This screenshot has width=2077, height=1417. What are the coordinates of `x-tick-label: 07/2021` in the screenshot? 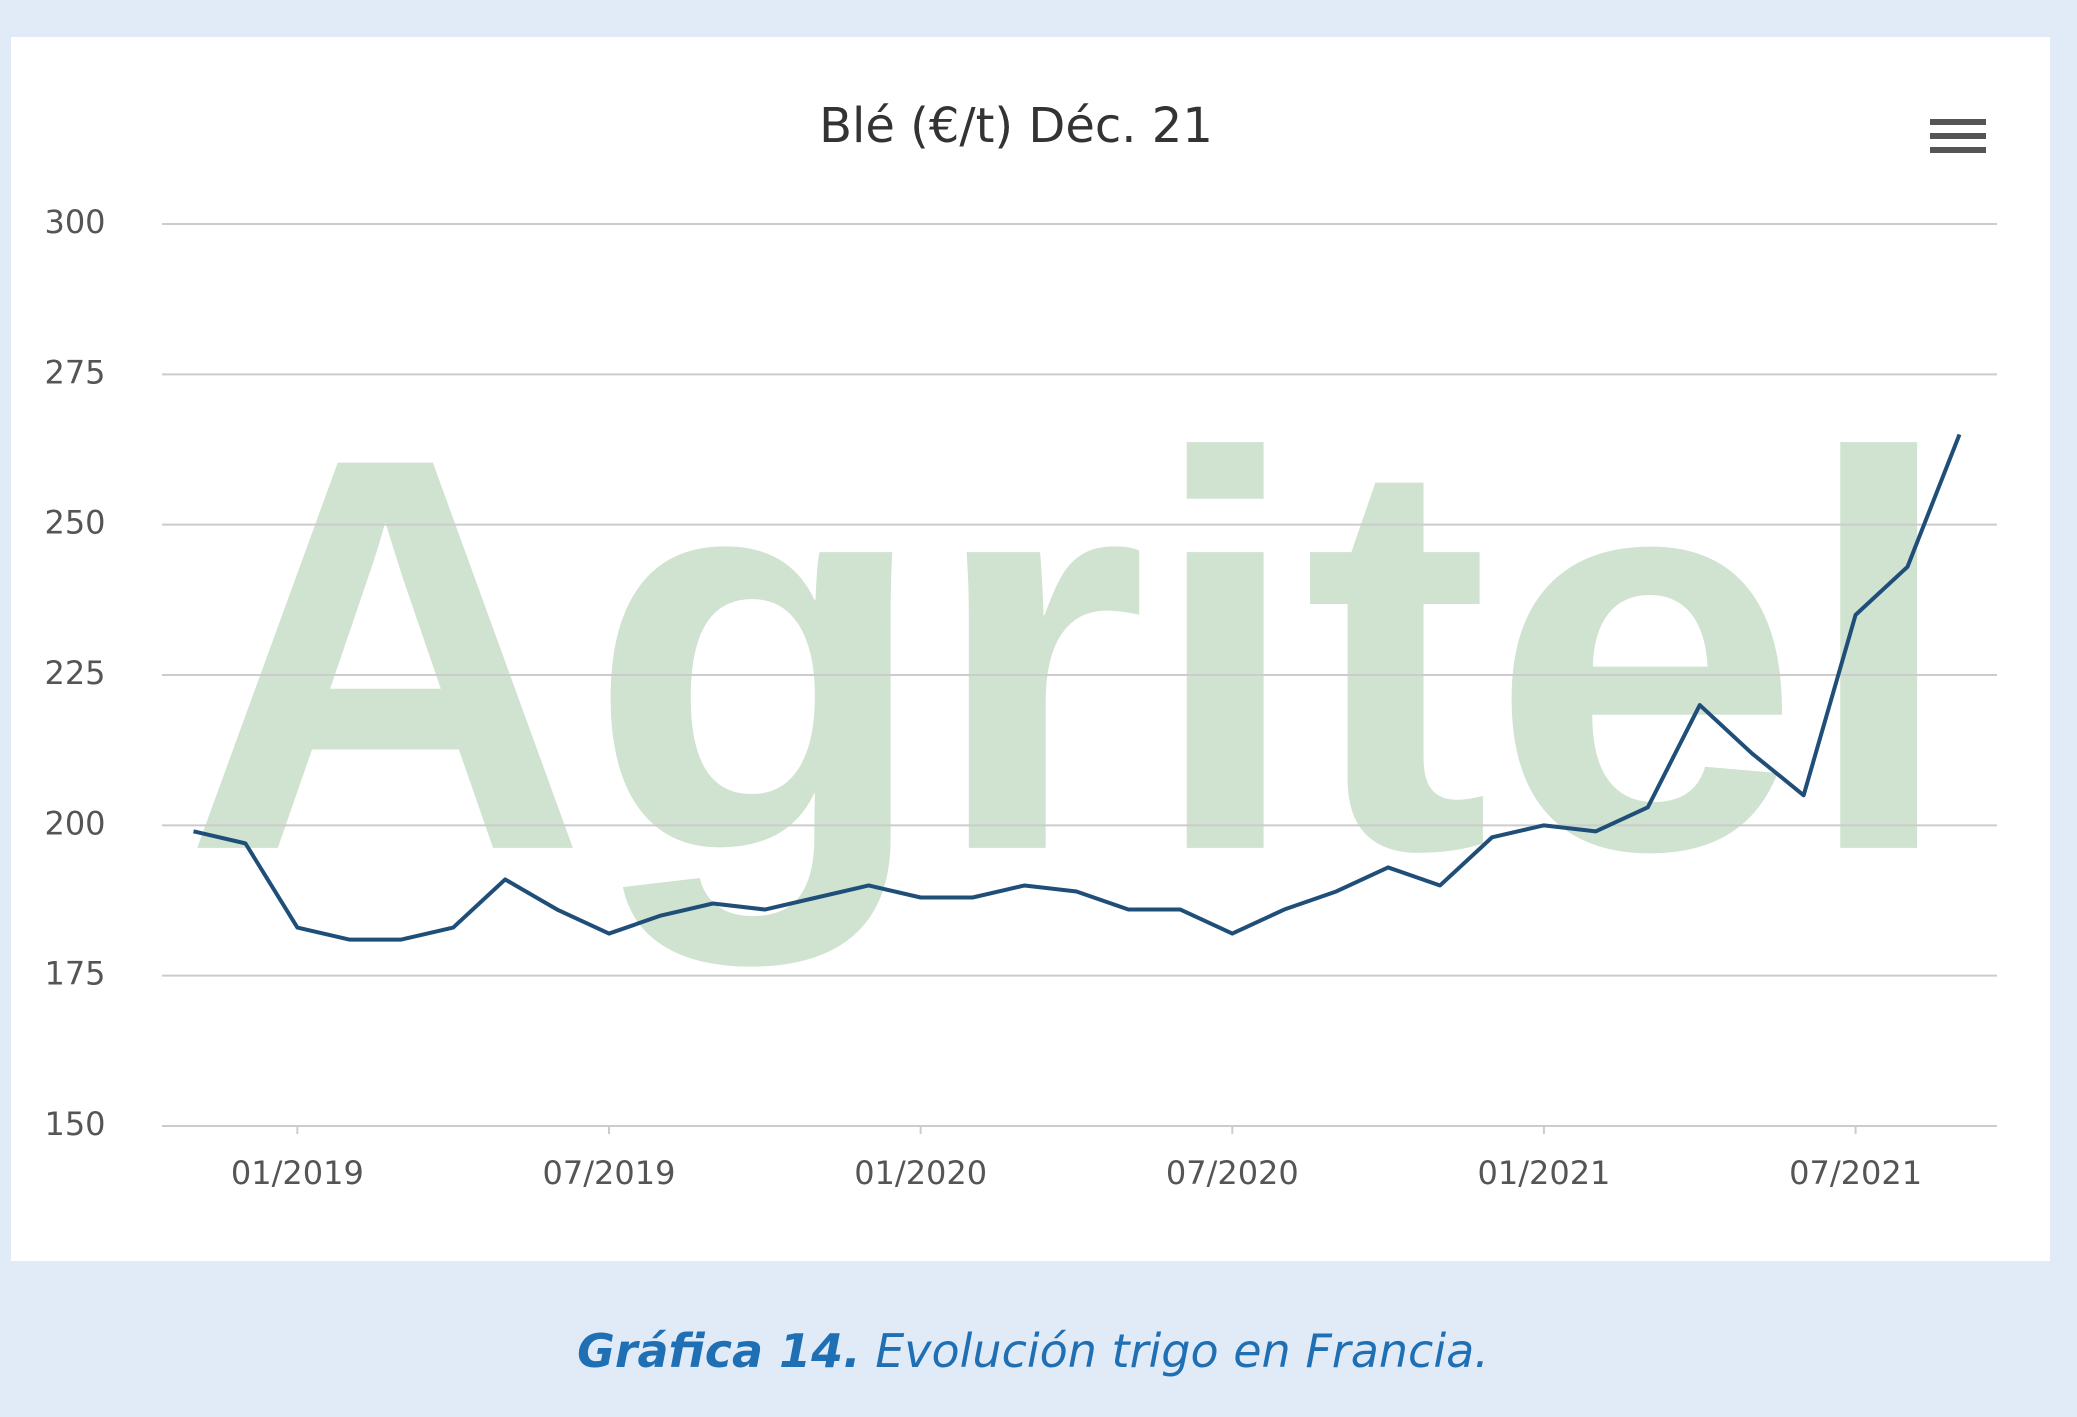 It's located at (1855, 1173).